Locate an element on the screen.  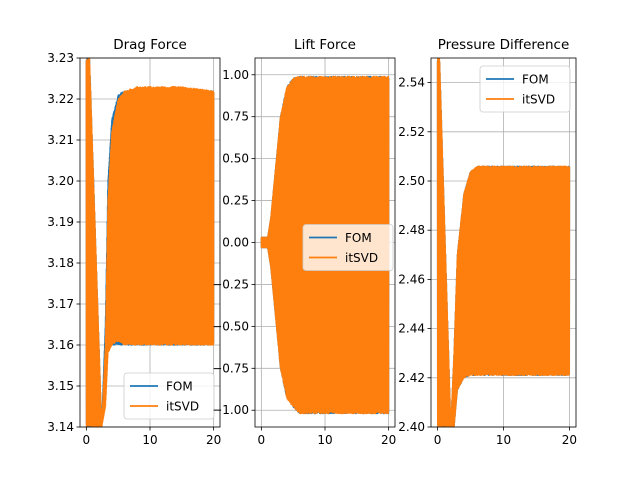
series-itsvd is located at coordinates (325, 245).